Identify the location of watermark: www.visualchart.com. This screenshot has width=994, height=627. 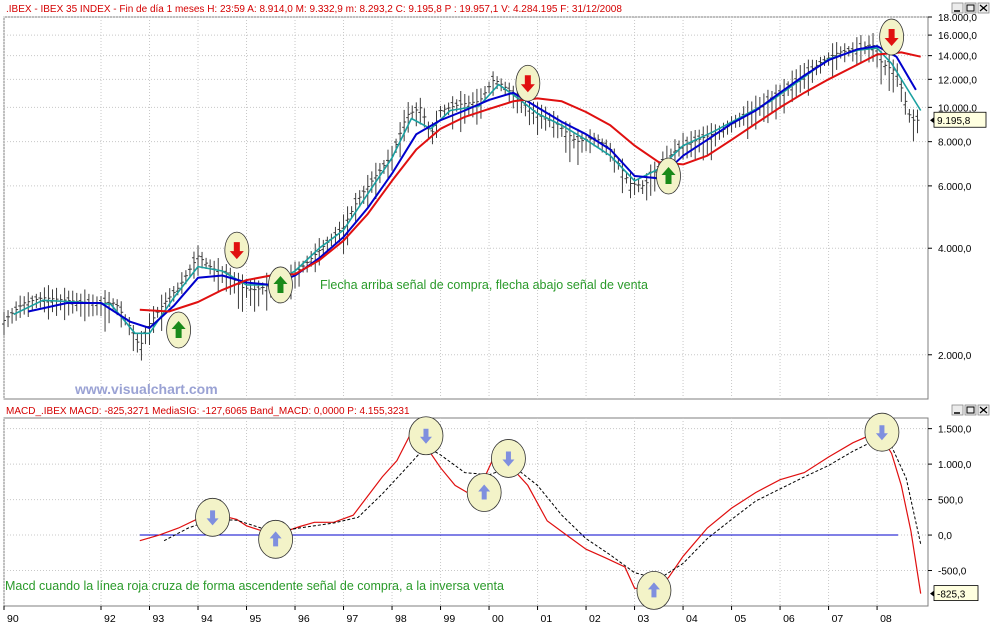
(146, 389).